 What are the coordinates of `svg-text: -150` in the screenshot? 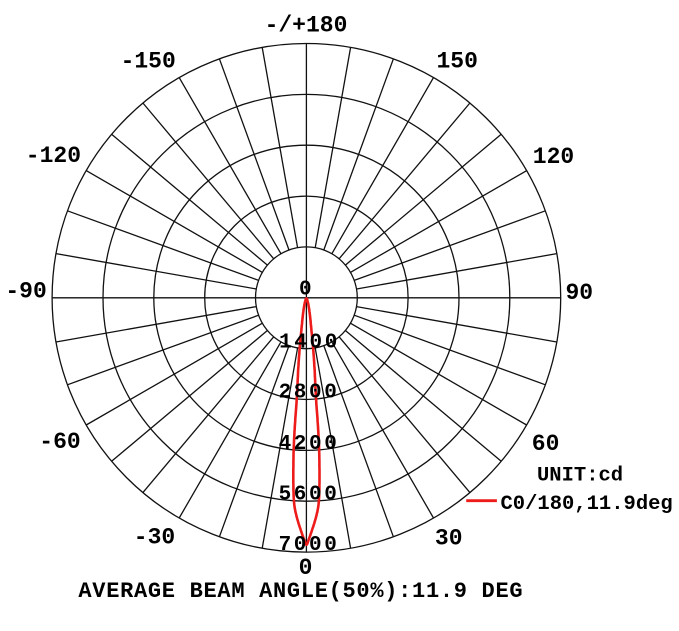 It's located at (148, 61).